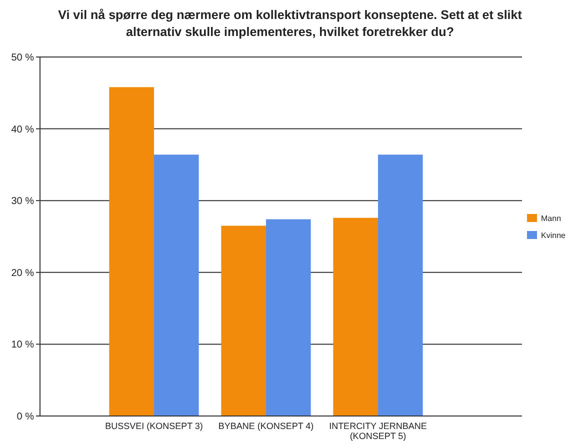  I want to click on legend-label: Kvinne, so click(553, 235).